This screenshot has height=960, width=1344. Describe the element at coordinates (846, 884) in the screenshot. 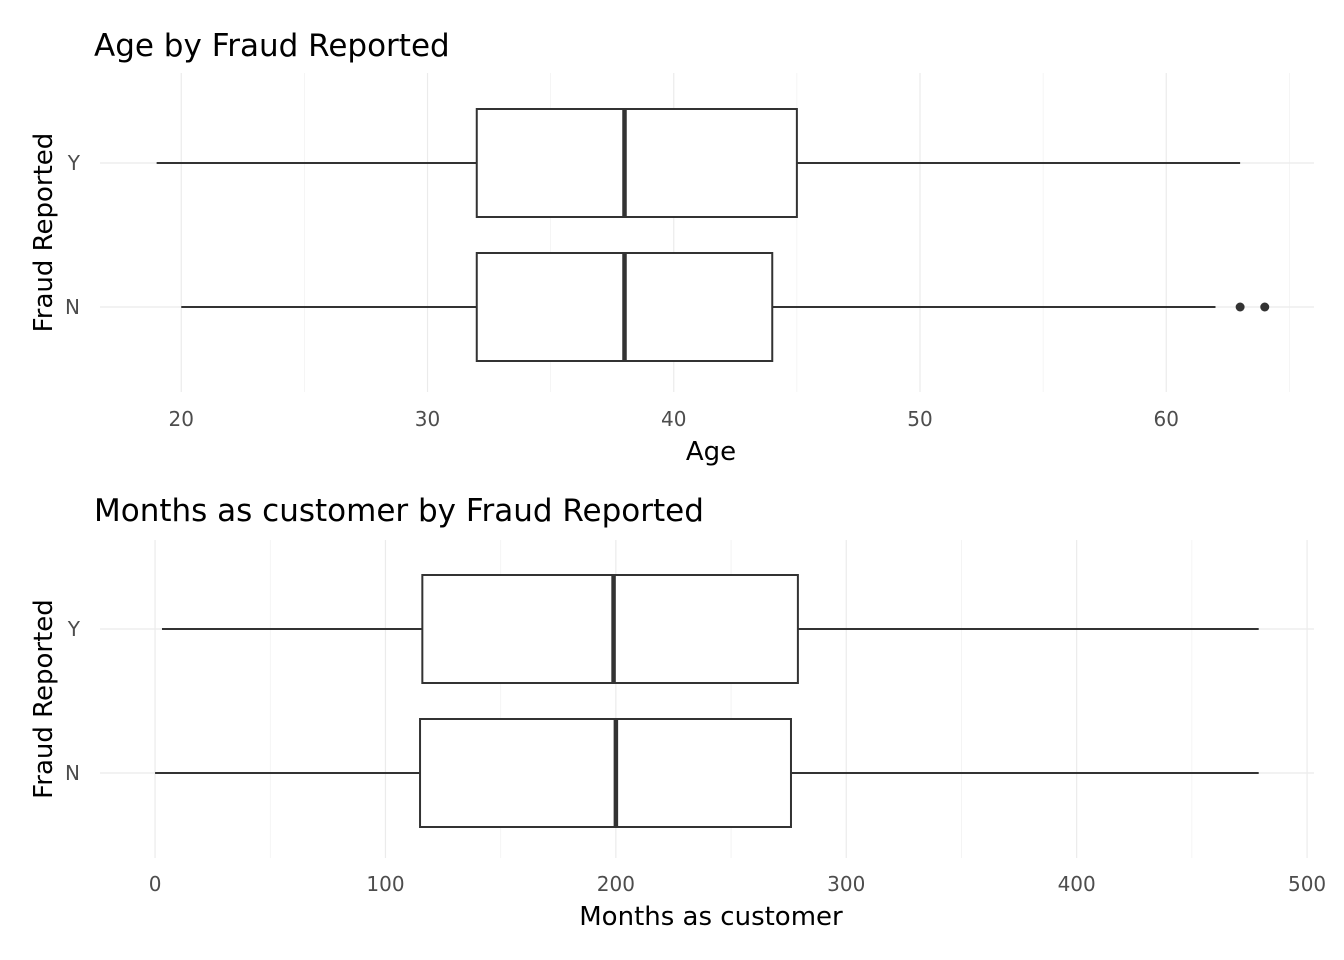

I see `x-tick-label: 300` at that location.